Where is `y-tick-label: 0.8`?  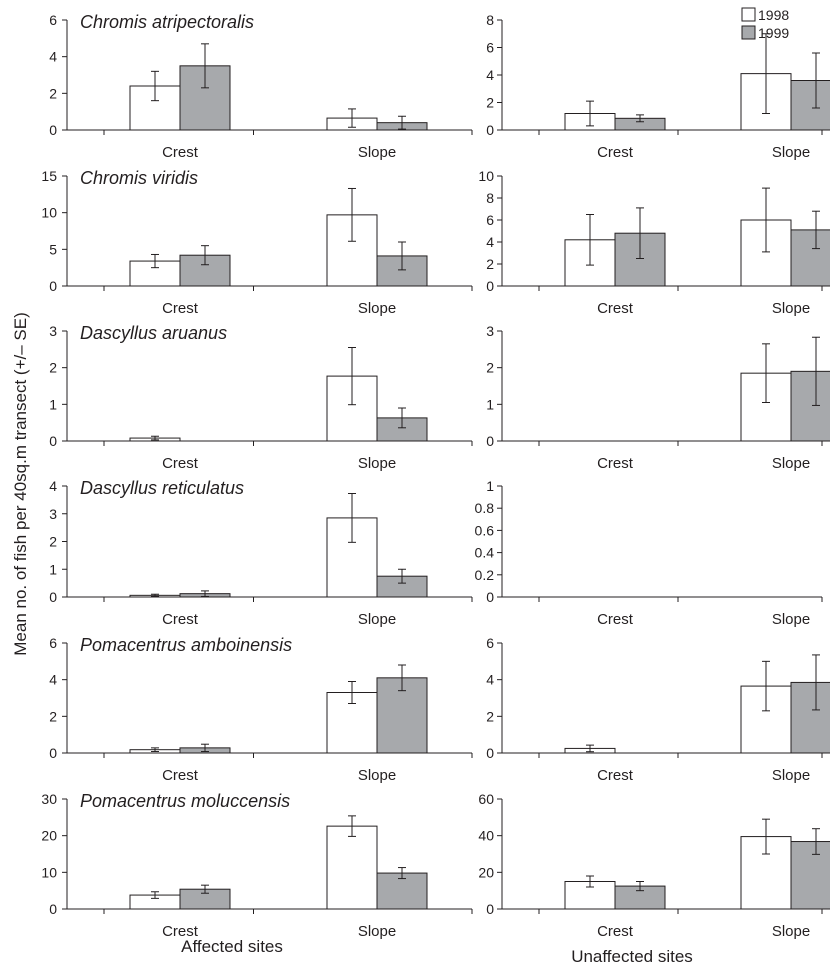 y-tick-label: 0.8 is located at coordinates (485, 508).